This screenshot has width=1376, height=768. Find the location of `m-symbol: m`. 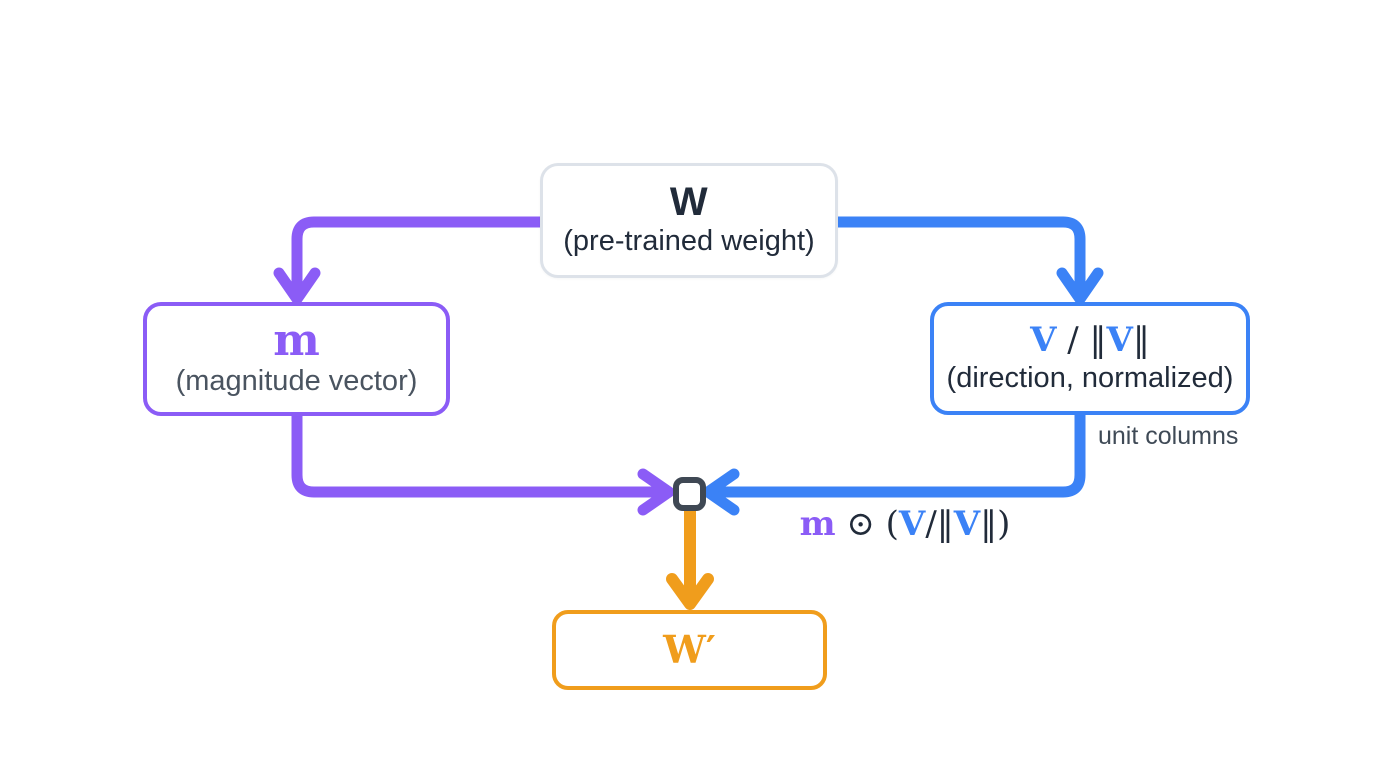

m-symbol: m is located at coordinates (296, 340).